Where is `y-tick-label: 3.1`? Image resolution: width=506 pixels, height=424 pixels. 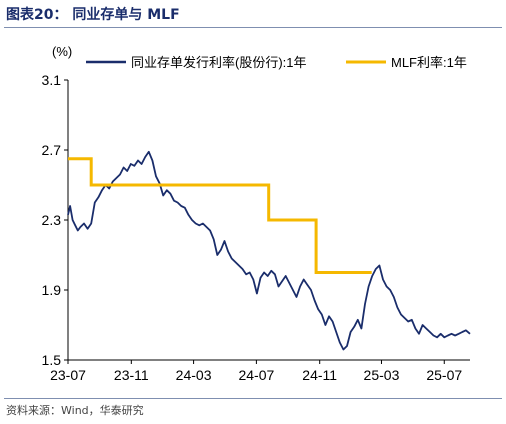 y-tick-label: 3.1 is located at coordinates (52, 80).